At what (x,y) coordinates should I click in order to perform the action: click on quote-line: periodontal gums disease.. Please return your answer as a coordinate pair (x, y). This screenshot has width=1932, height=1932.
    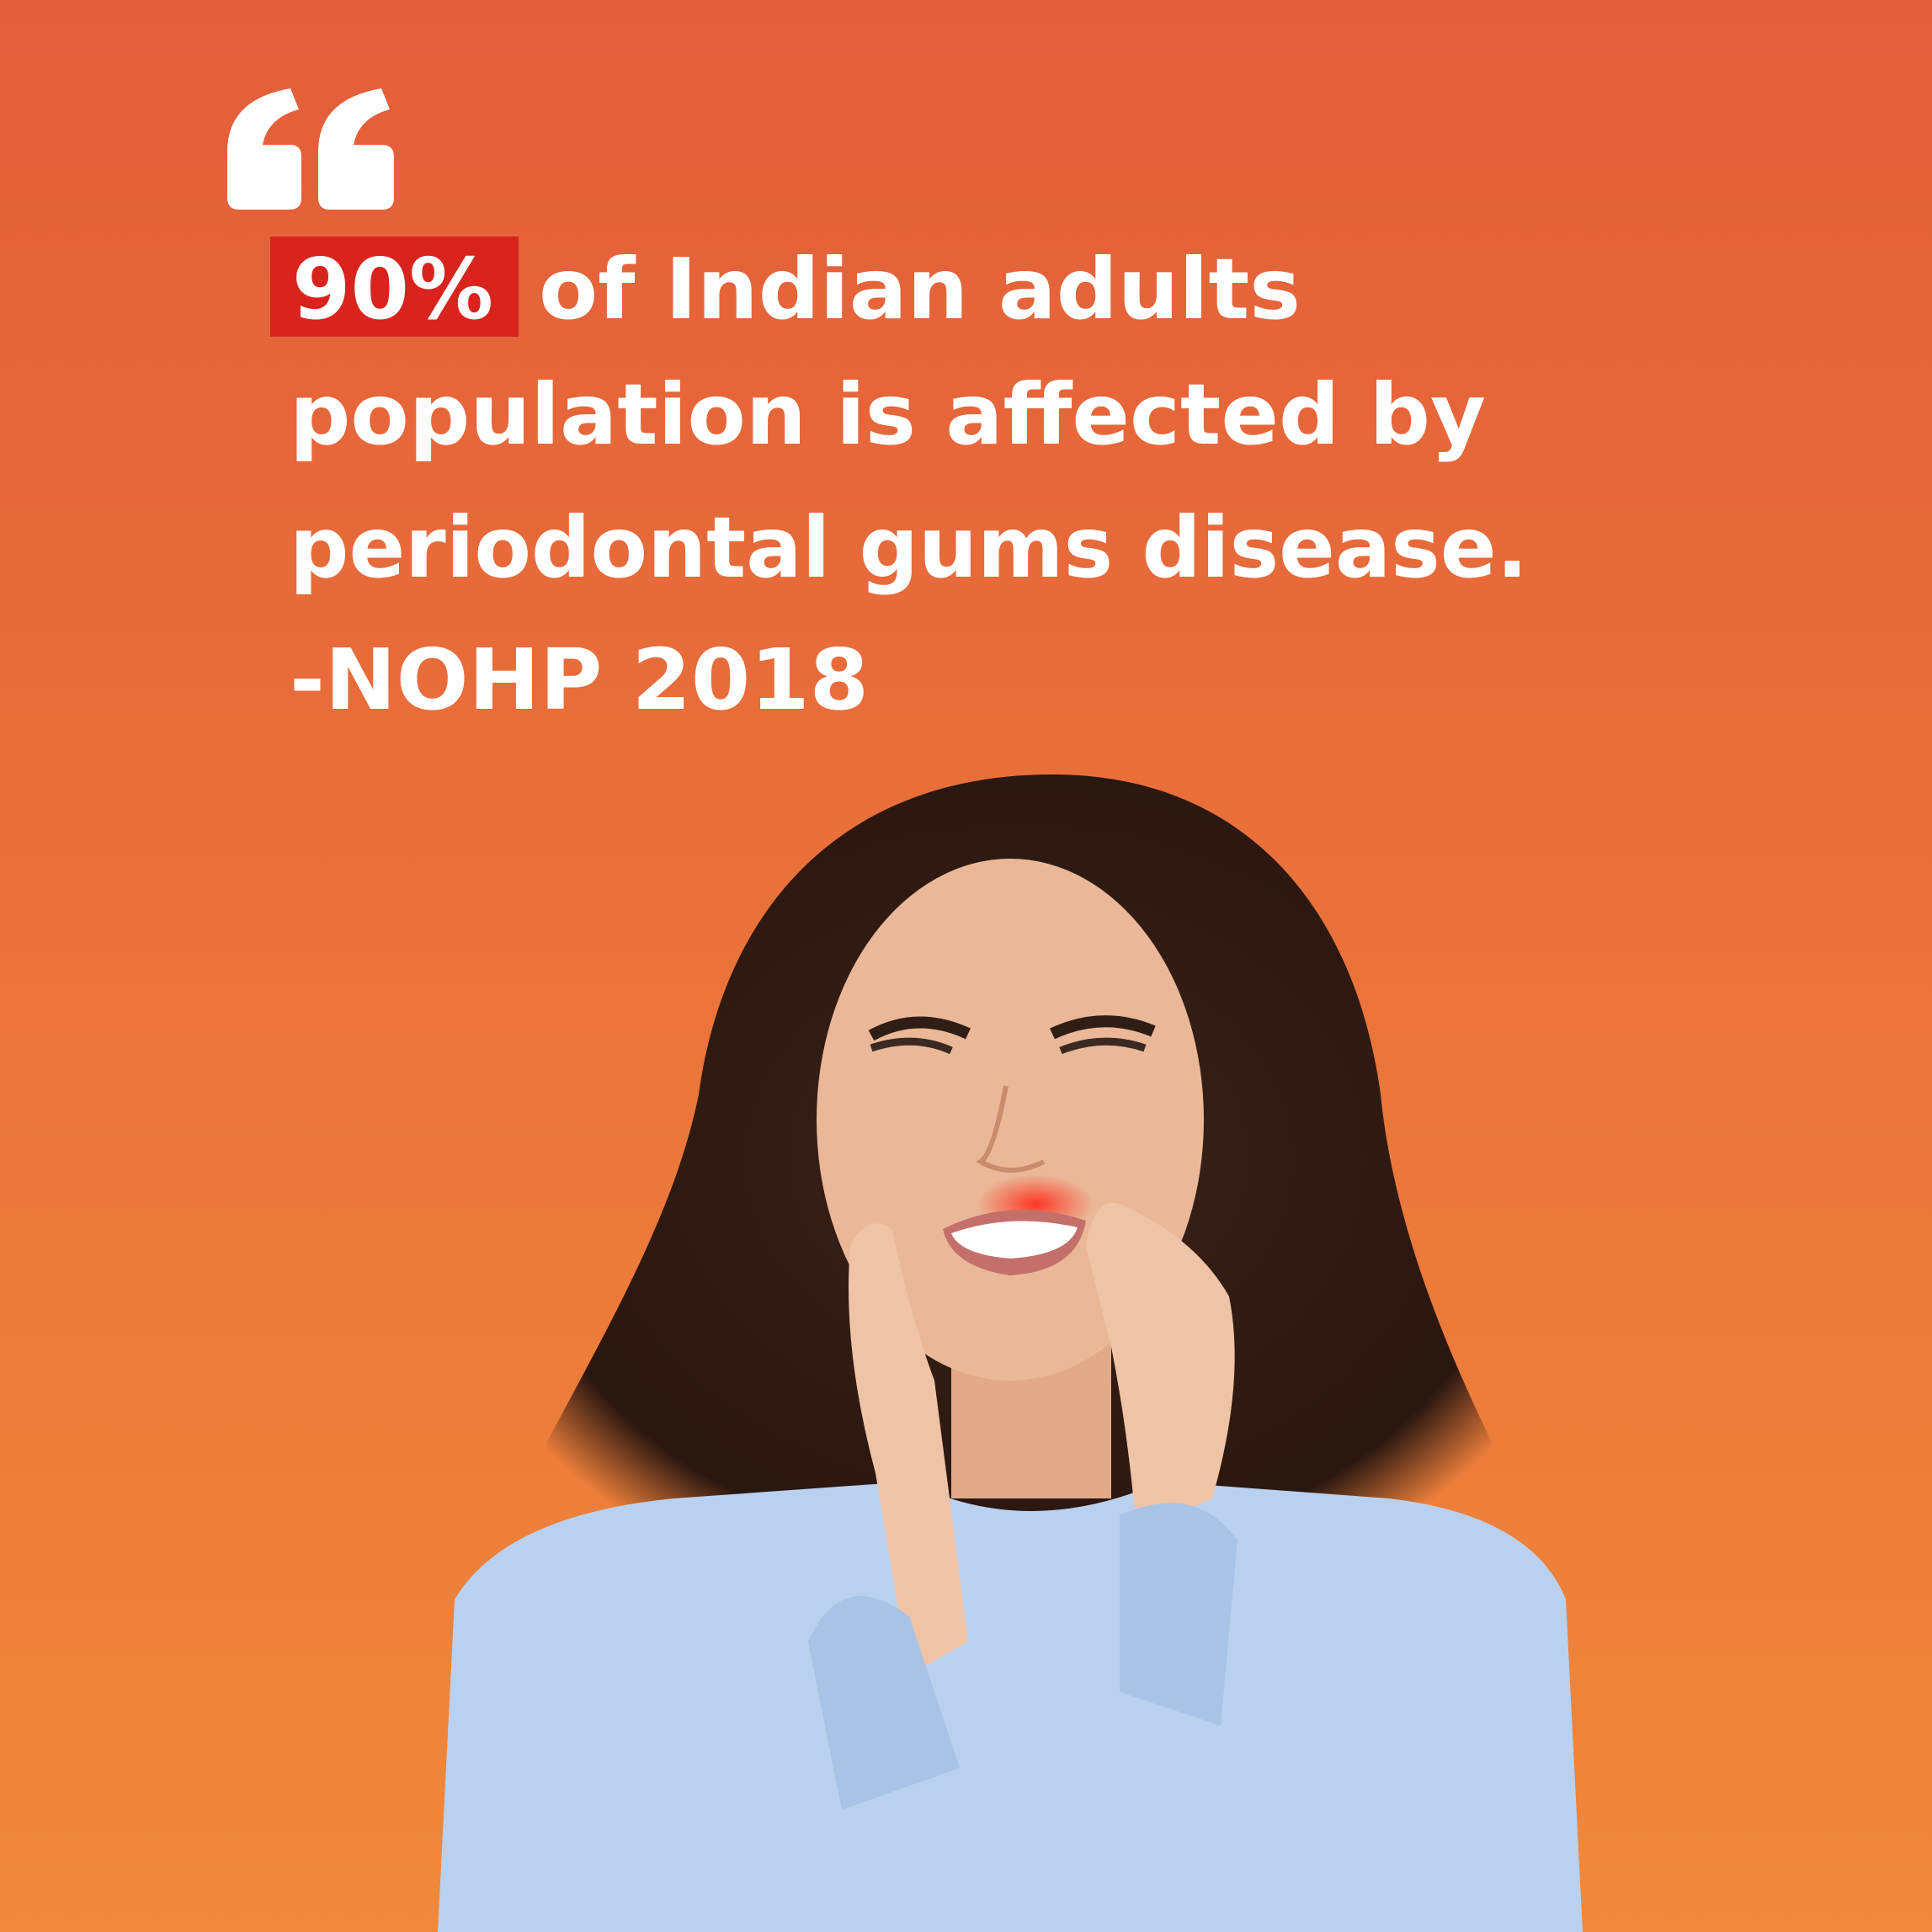
    Looking at the image, I should click on (909, 547).